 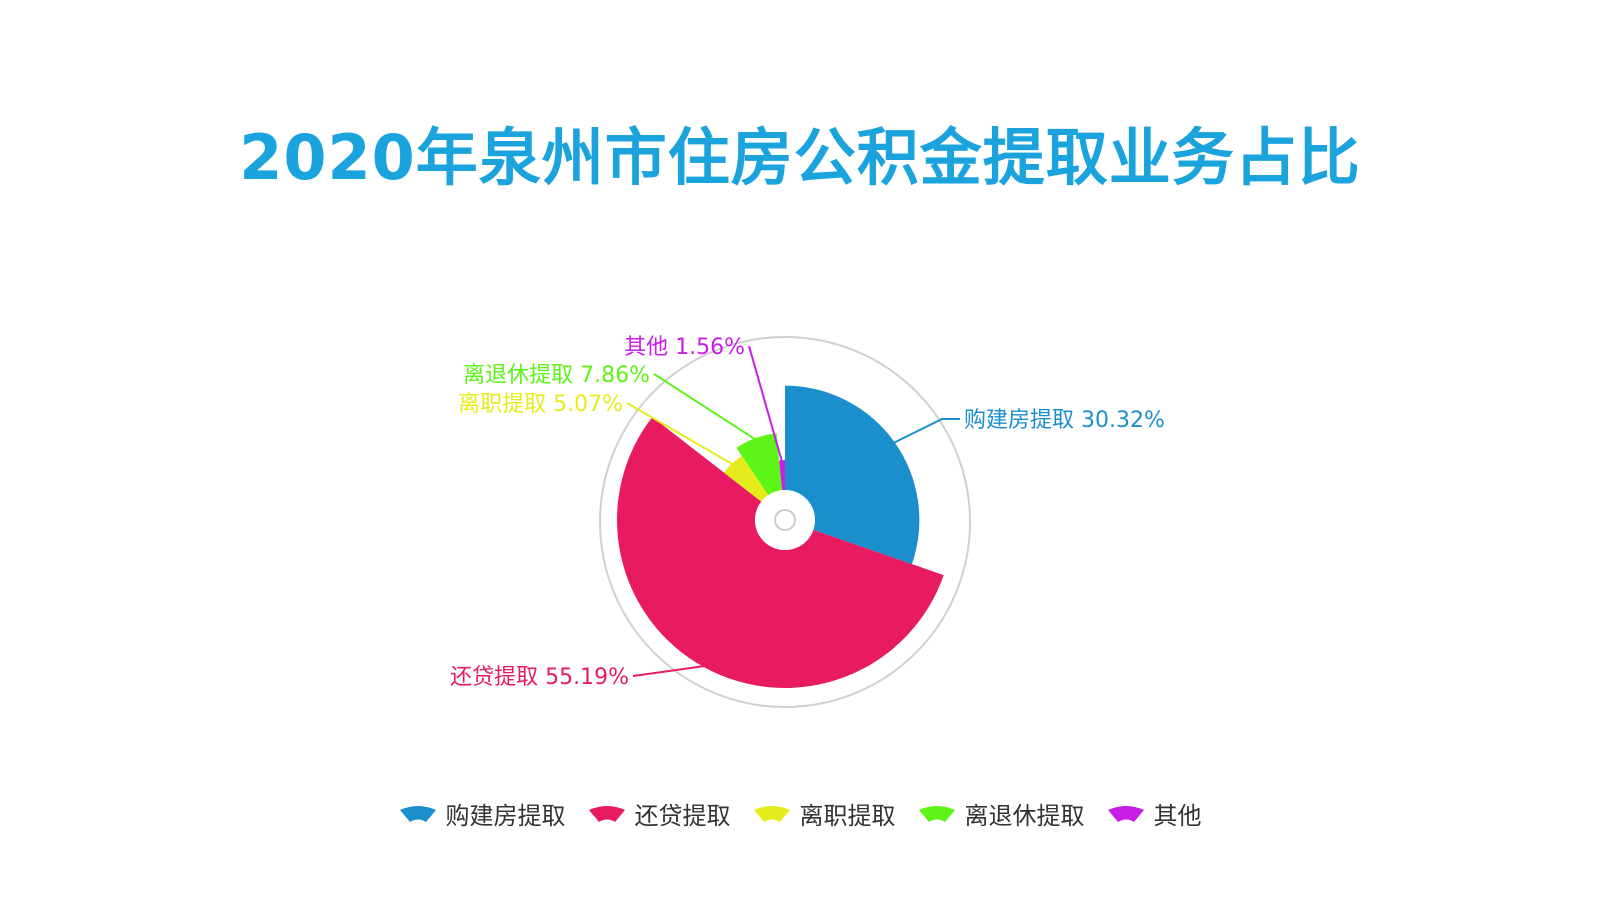 I want to click on slice-label: 还贷提取 55.19%, so click(x=539, y=677).